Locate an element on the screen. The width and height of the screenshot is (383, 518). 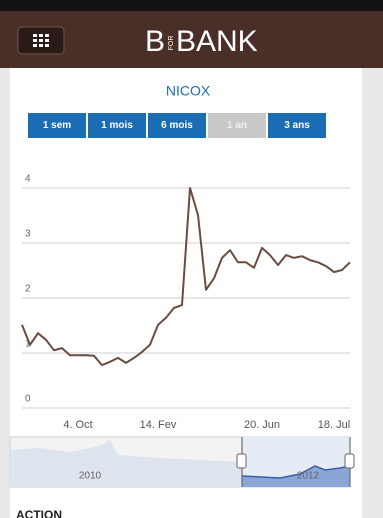
x-tick-label: 14. Fev is located at coordinates (158, 425).